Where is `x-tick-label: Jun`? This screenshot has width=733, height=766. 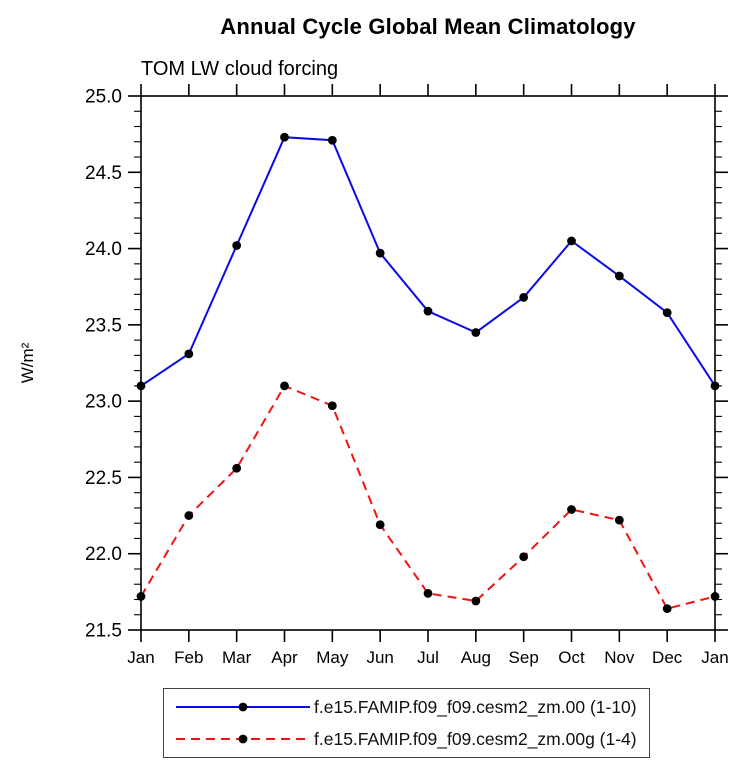 x-tick-label: Jun is located at coordinates (379, 657).